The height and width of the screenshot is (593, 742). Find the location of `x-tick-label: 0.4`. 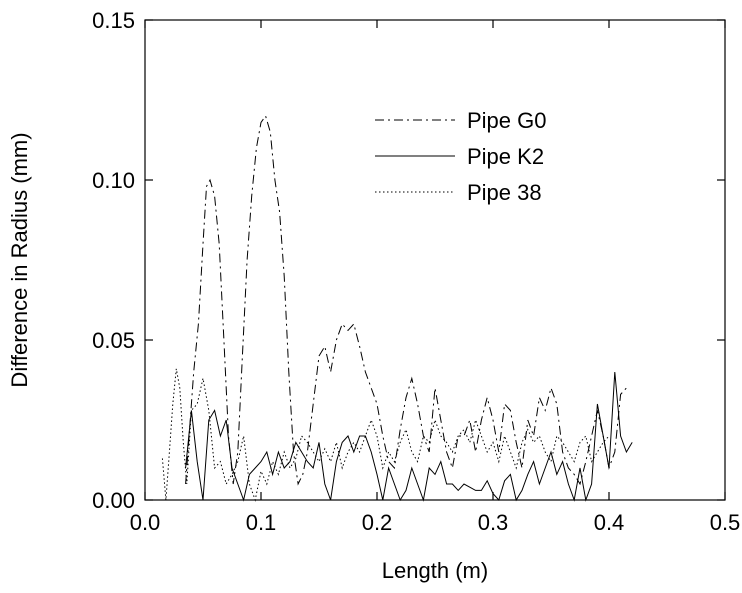

x-tick-label: 0.4 is located at coordinates (609, 522).